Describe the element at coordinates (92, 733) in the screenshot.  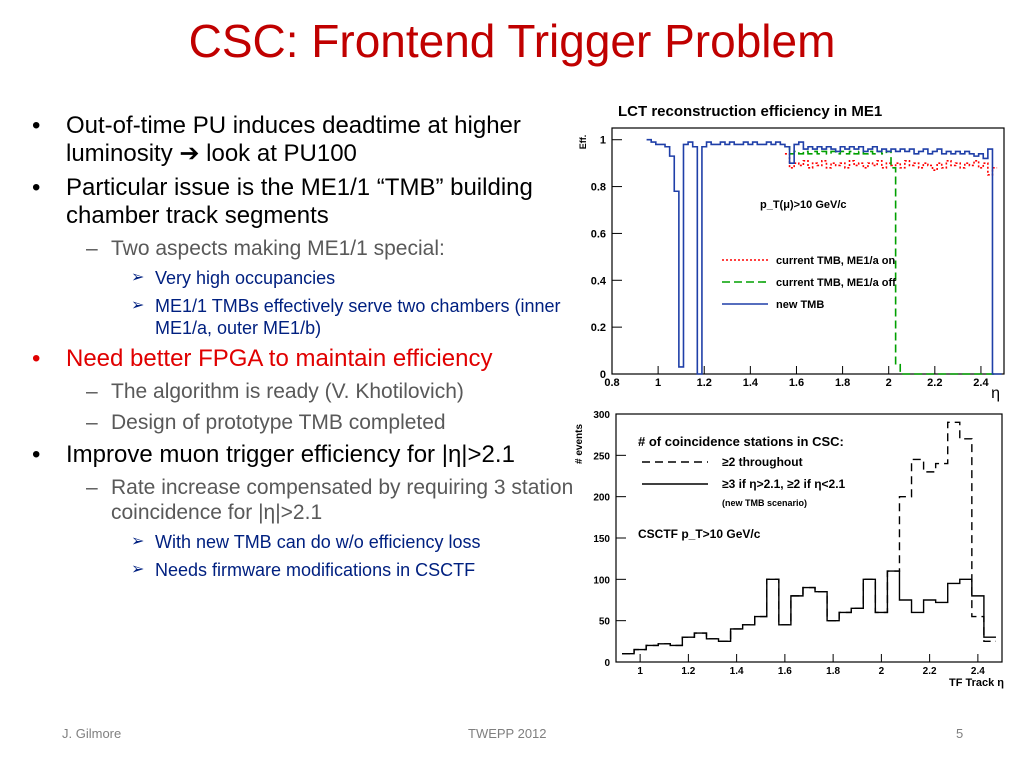
I see `footer-author: J. Gilmore` at that location.